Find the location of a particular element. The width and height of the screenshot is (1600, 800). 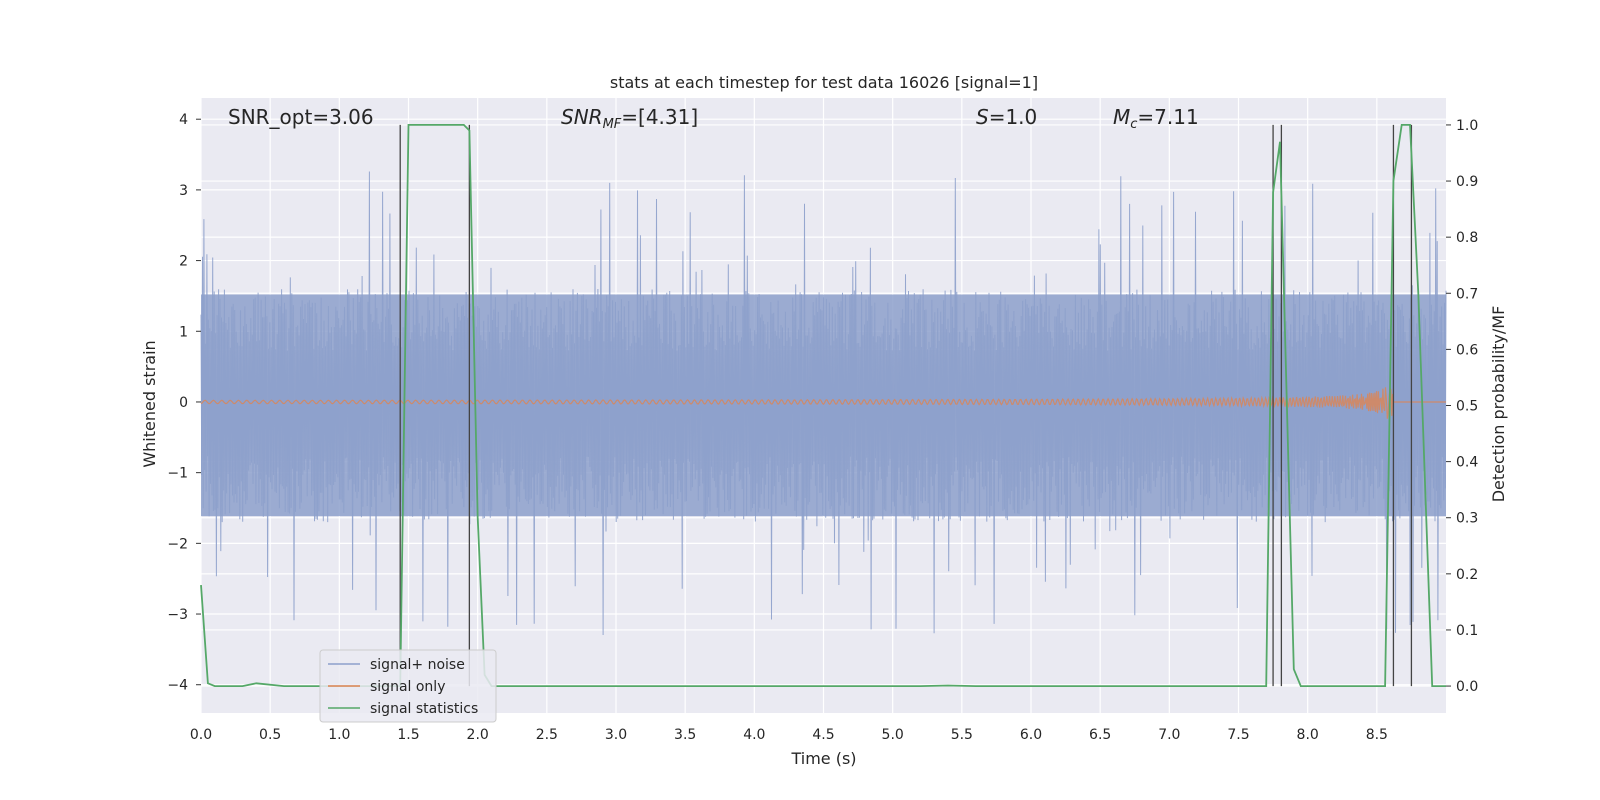

y2-tick-label: 1.0 is located at coordinates (1467, 126).